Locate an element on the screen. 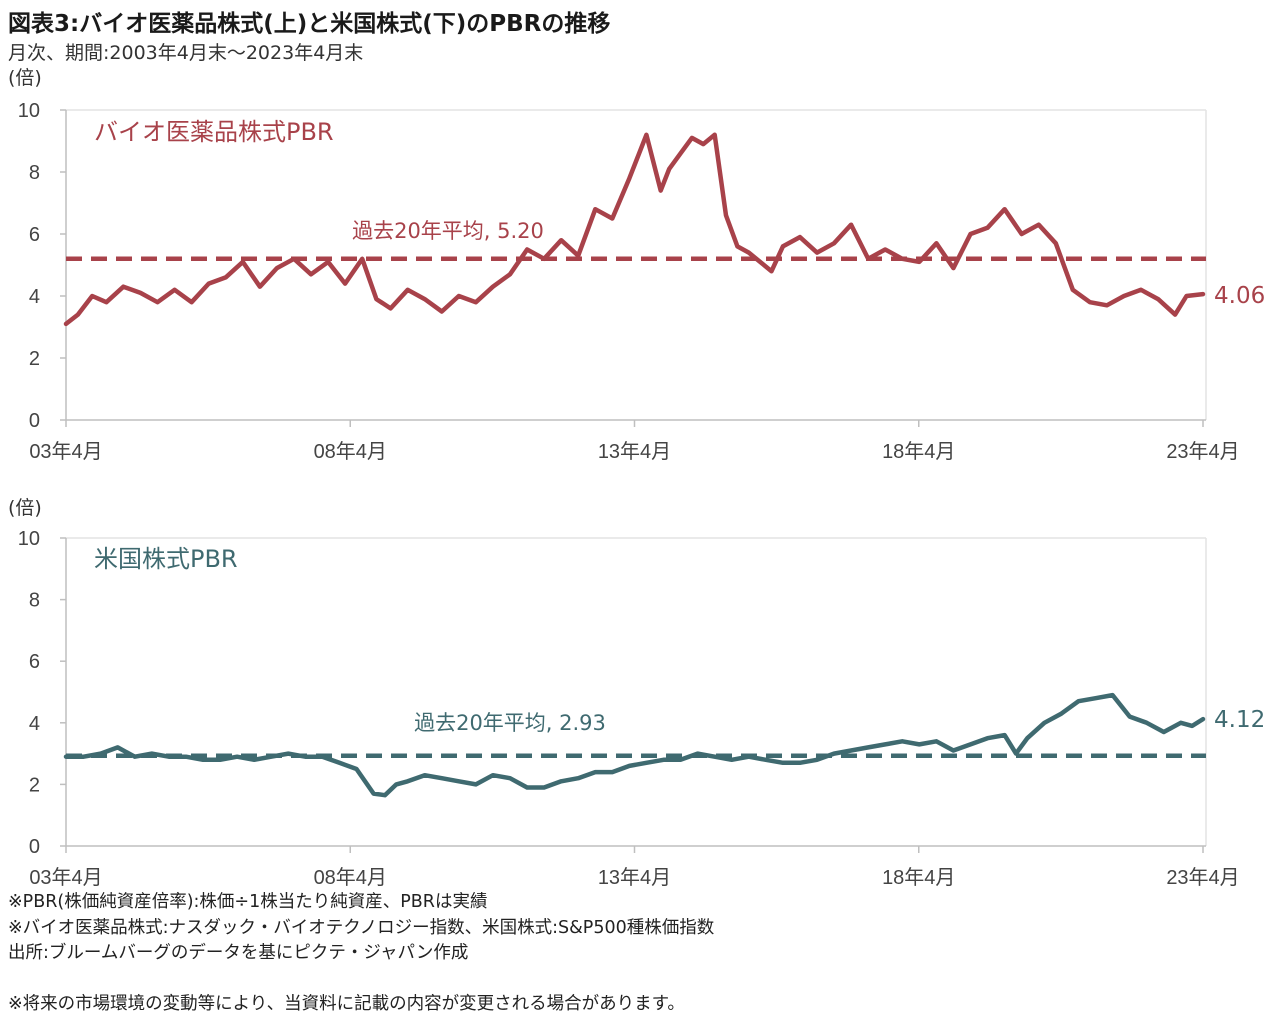 The height and width of the screenshot is (1017, 1274). footnote-source: 出所:ブルームバーグのデータを基にピクテ・ジャパン作成 is located at coordinates (238, 953).